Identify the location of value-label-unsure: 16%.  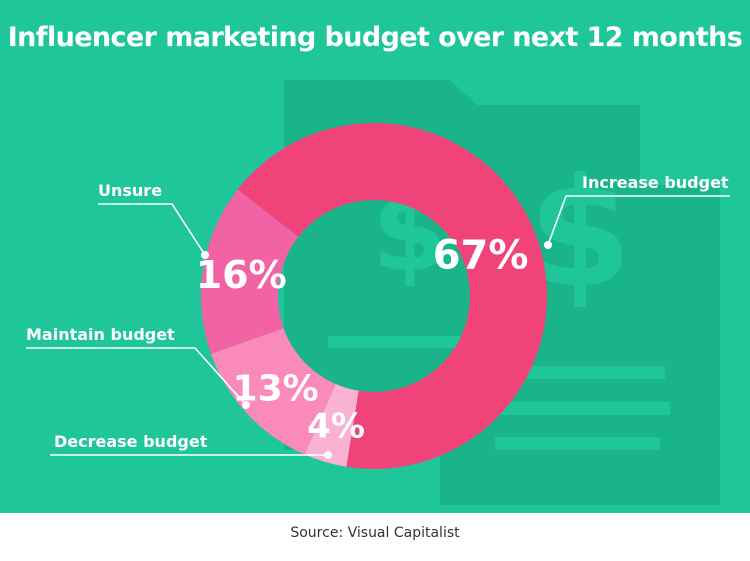
(241, 275).